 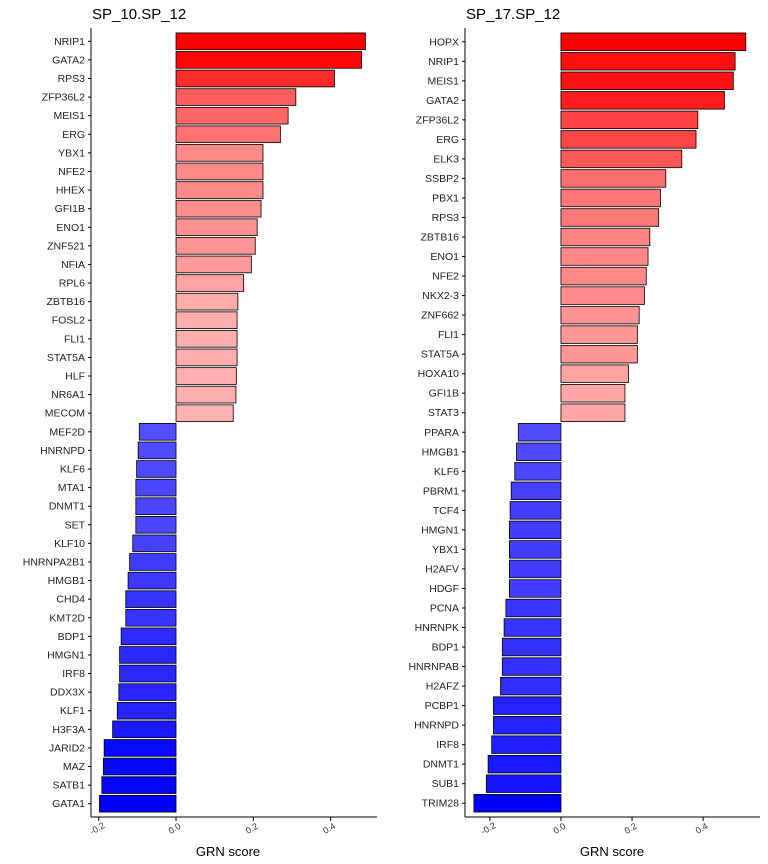 I want to click on bar-set, so click(x=156, y=524).